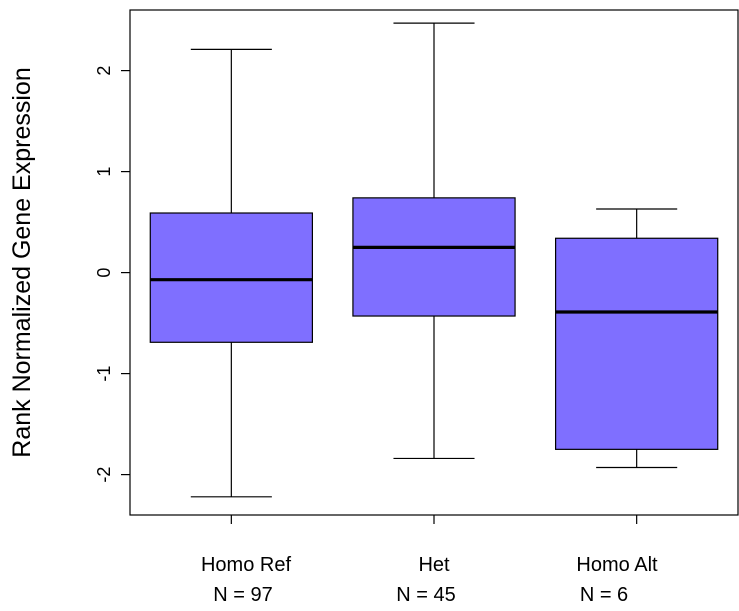 The height and width of the screenshot is (611, 739). Describe the element at coordinates (617, 565) in the screenshot. I see `x-category-label: Homo Alt` at that location.